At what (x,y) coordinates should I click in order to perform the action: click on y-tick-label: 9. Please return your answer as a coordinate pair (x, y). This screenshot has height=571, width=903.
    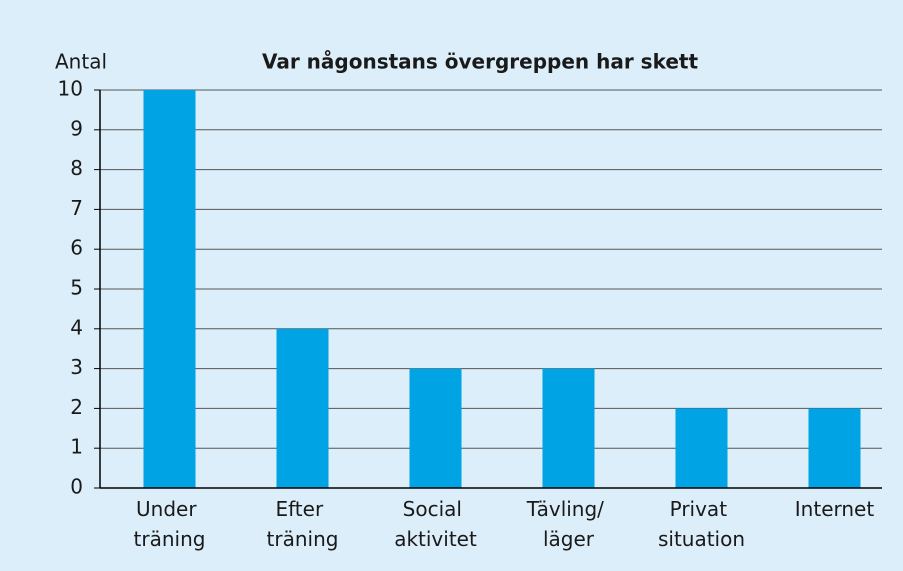
    Looking at the image, I should click on (76, 128).